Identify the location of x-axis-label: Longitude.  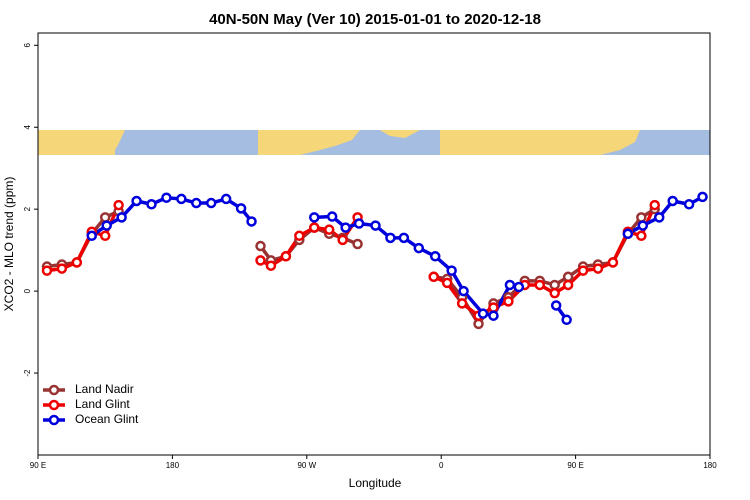
(375, 483).